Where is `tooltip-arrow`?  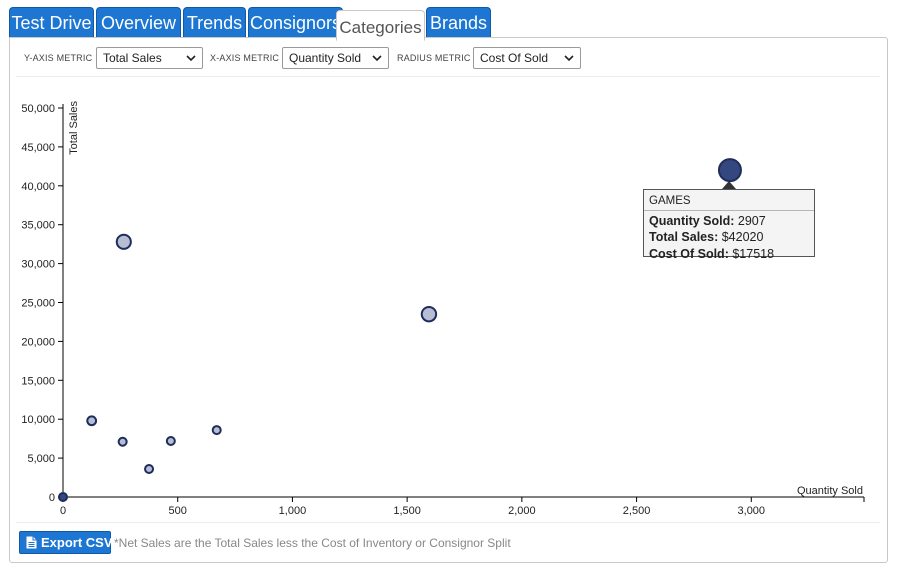 tooltip-arrow is located at coordinates (729, 185).